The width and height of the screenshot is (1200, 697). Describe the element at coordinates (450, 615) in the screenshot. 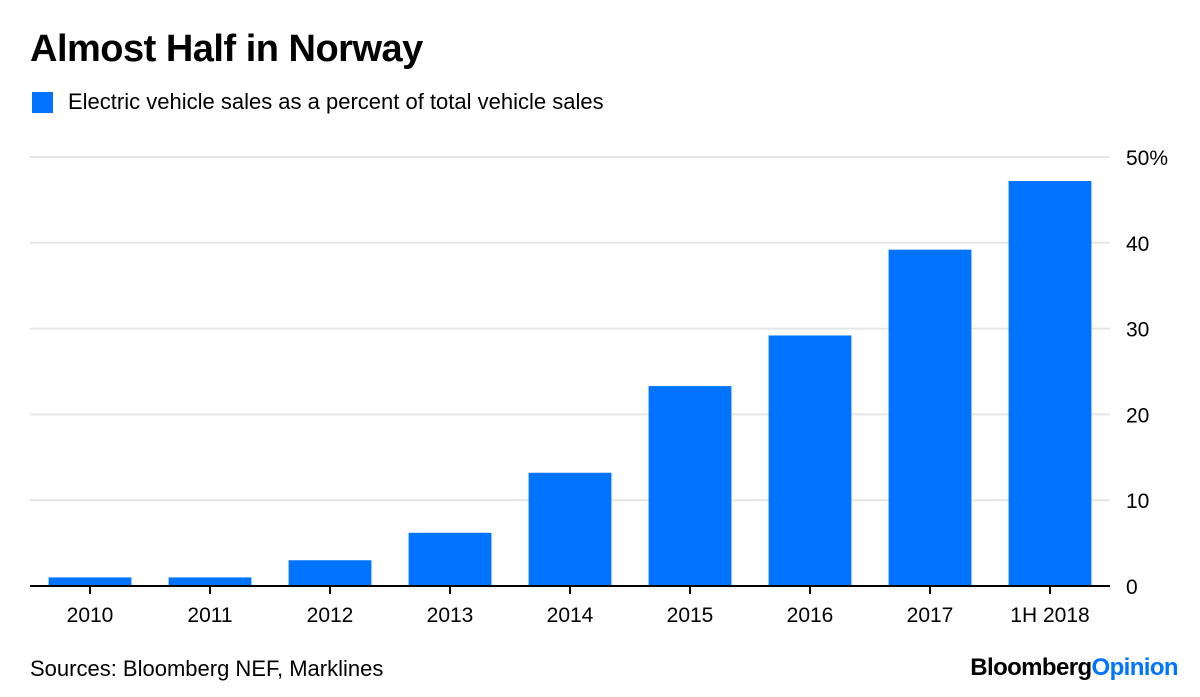

I see `x-tick-label: 2013` at that location.